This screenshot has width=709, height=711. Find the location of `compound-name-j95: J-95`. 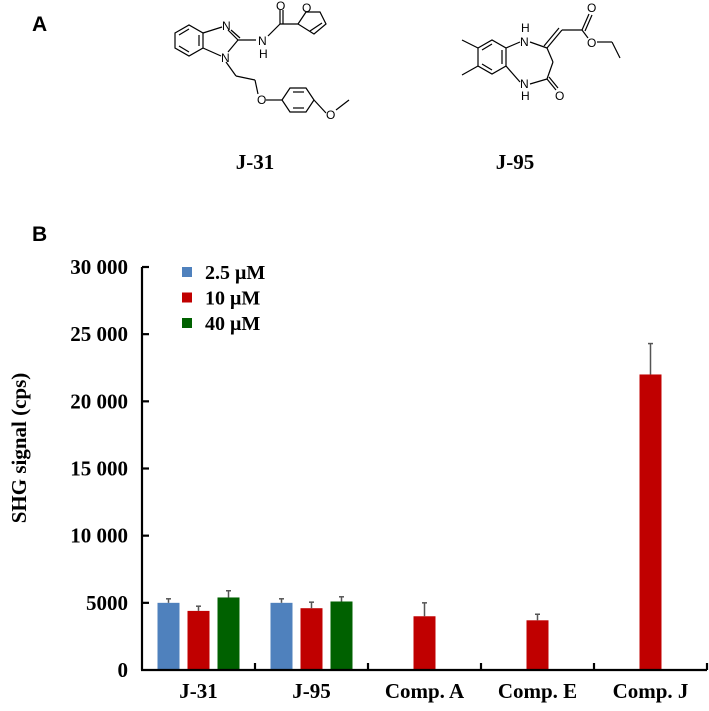

compound-name-j95: J-95 is located at coordinates (515, 162).